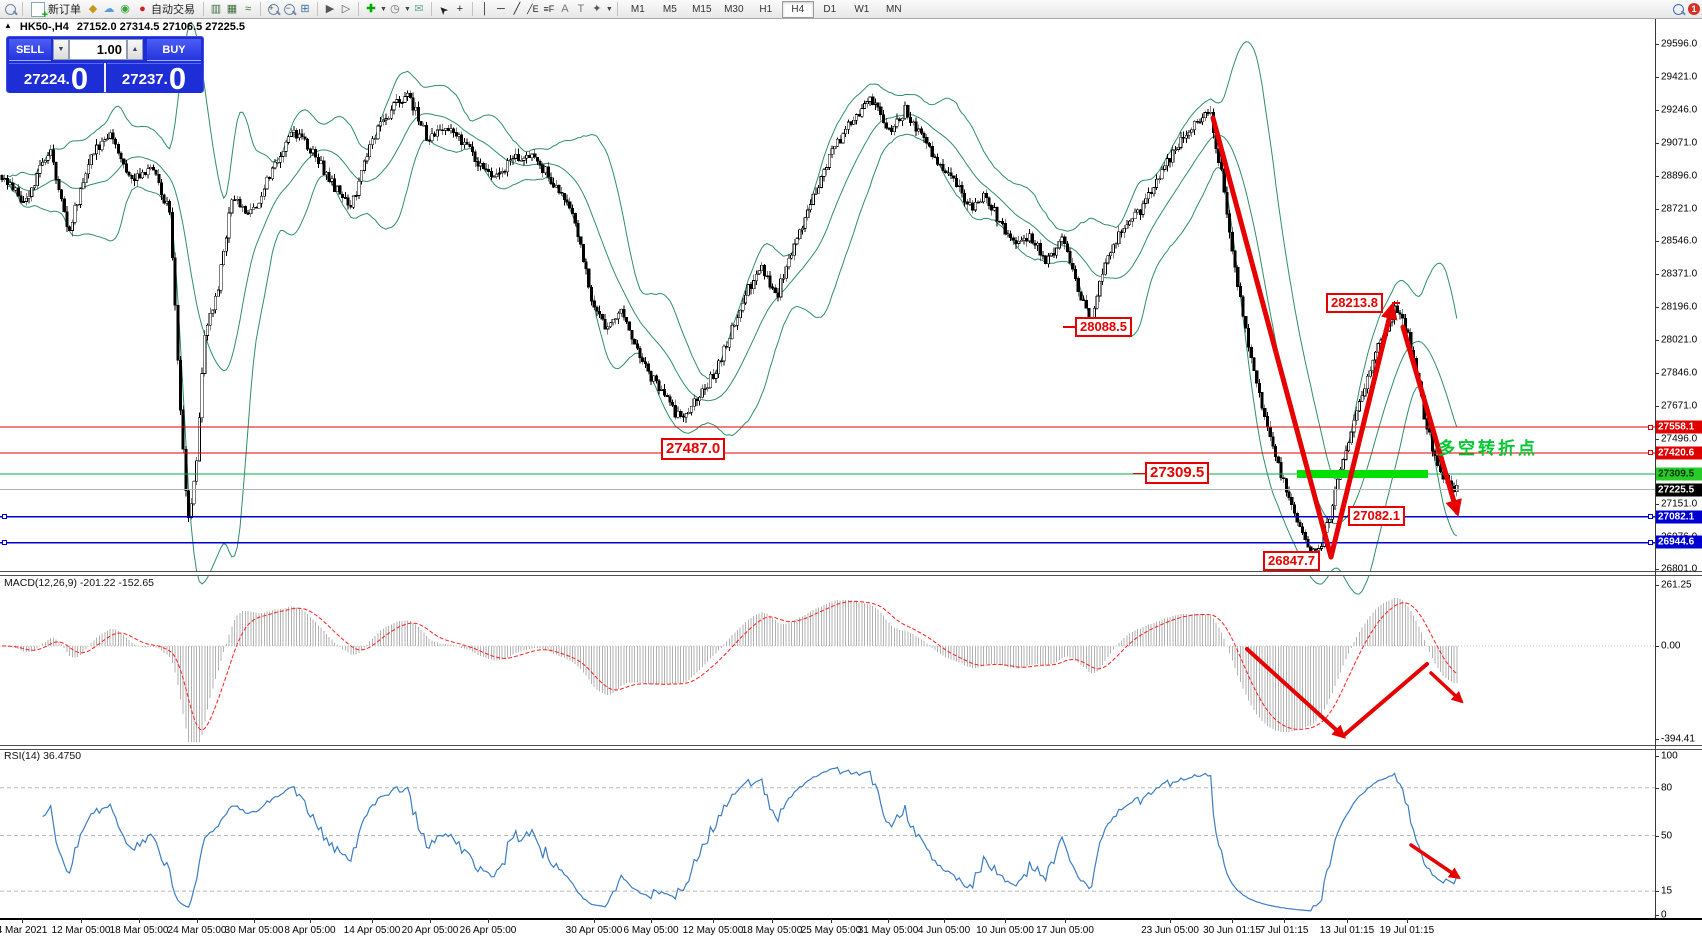 This screenshot has width=1702, height=939. Describe the element at coordinates (734, 9) in the screenshot. I see `timeframe-button-M30: M30` at that location.